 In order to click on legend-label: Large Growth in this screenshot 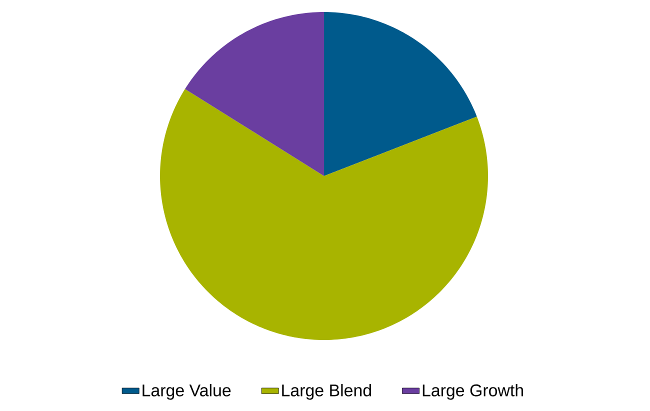, I will do `click(472, 392)`.